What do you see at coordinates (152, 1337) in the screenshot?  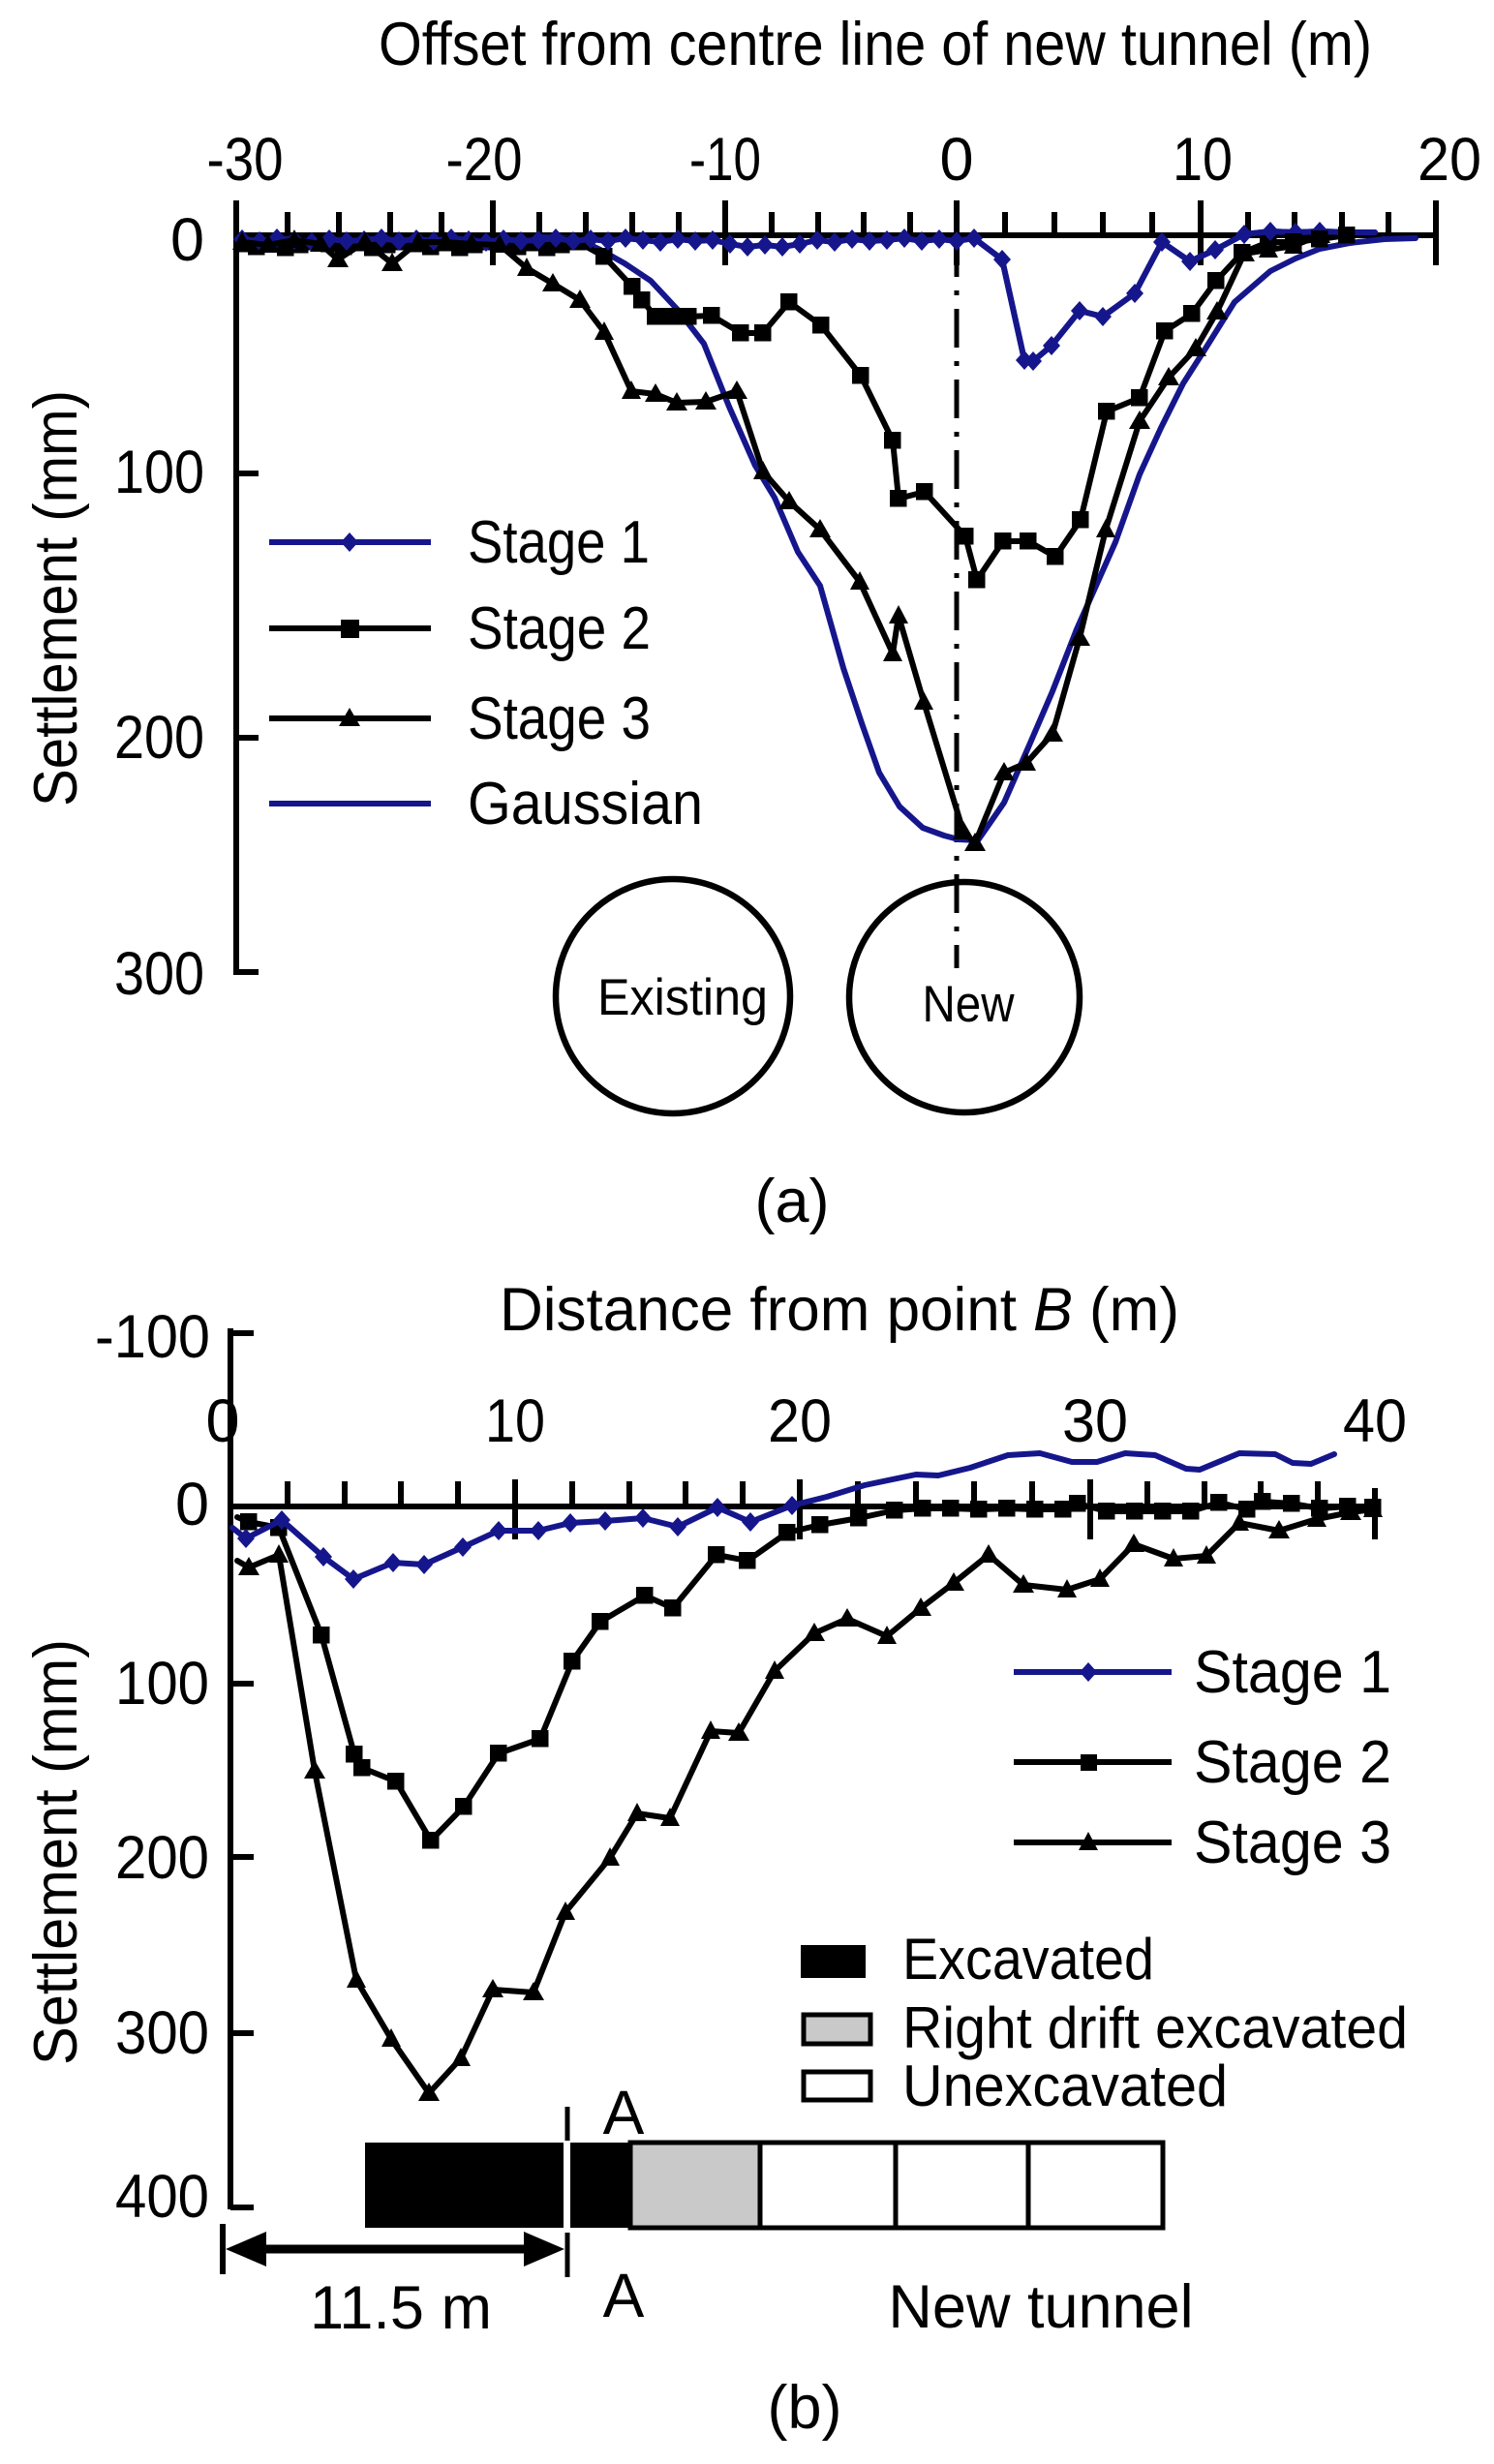 I see `svg-text: -100` at bounding box center [152, 1337].